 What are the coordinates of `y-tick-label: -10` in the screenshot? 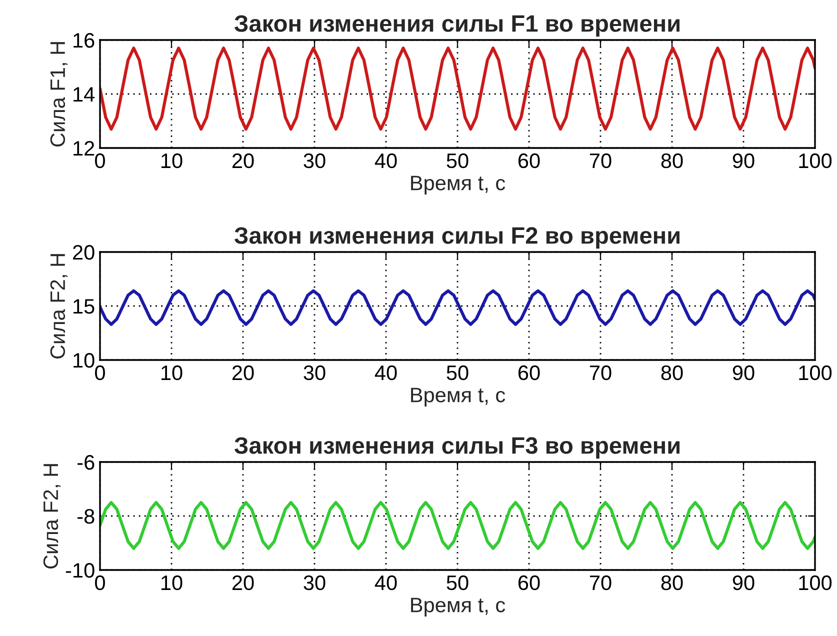 It's located at (80, 570).